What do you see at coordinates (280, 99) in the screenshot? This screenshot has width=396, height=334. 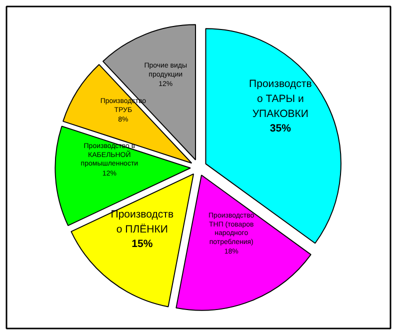 I see `slice-label: Производств о ТАРЫ и УПАКОВКИ` at bounding box center [280, 99].